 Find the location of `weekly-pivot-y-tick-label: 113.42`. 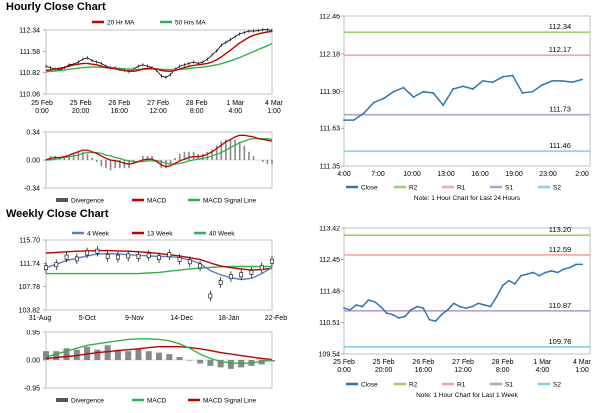

weekly-pivot-y-tick-label: 113.42 is located at coordinates (329, 229).